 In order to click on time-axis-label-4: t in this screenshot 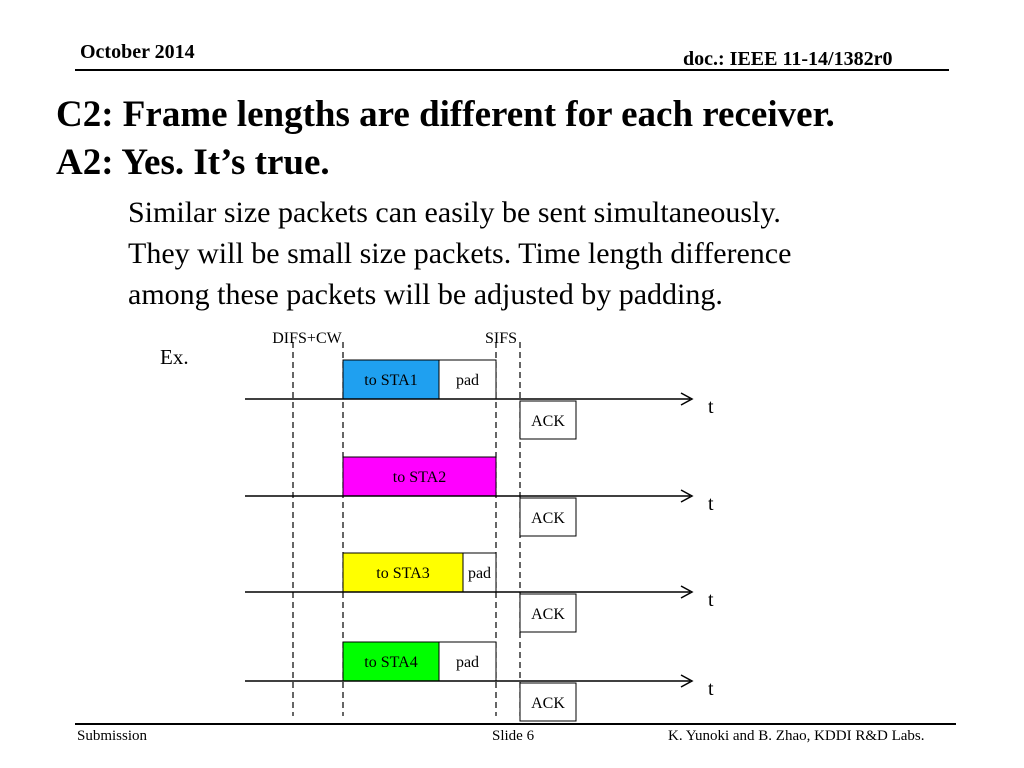, I will do `click(711, 689)`.